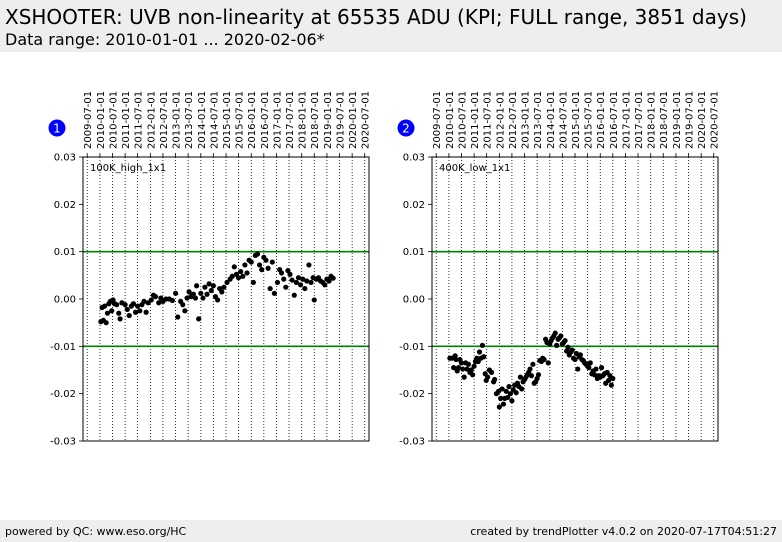 Image resolution: width=782 pixels, height=542 pixels. I want to click on x-tick-label: 2019-01-01, so click(677, 120).